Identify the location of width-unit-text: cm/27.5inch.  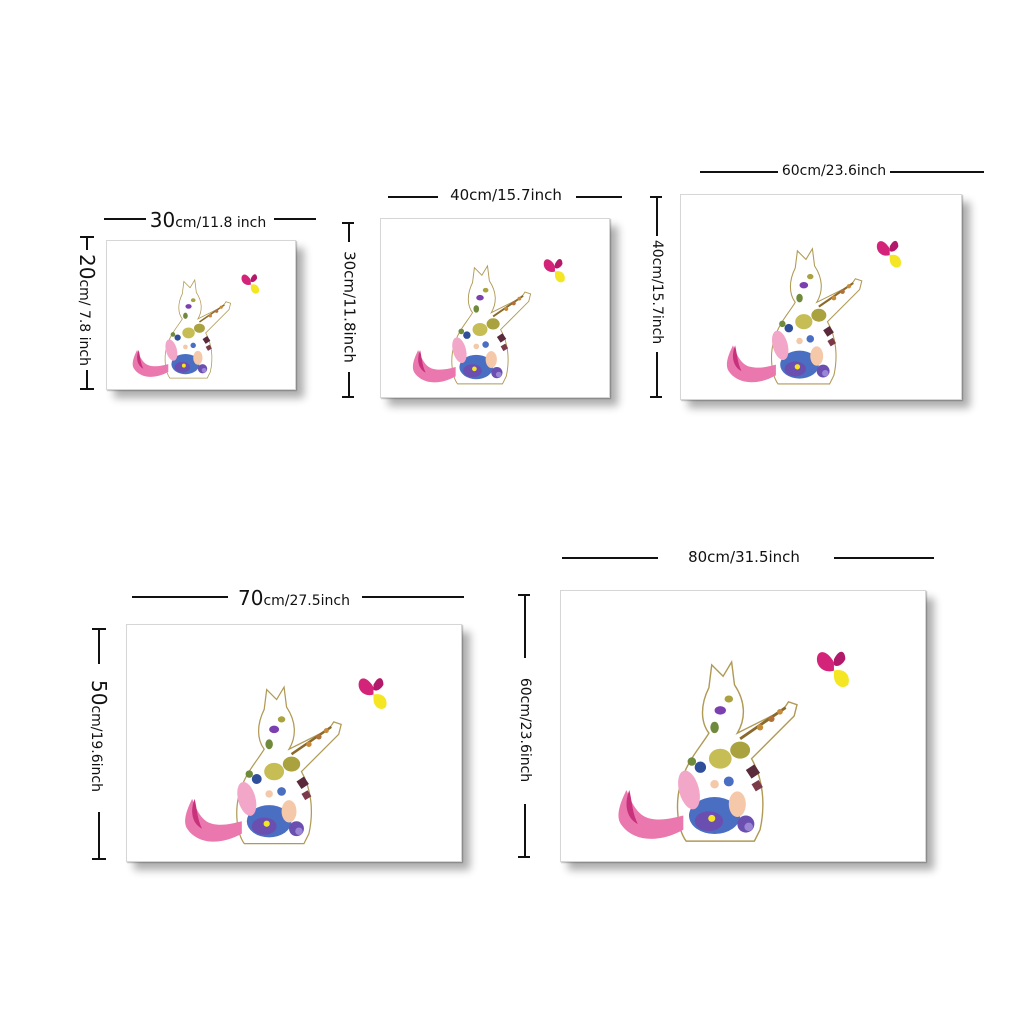
(307, 601).